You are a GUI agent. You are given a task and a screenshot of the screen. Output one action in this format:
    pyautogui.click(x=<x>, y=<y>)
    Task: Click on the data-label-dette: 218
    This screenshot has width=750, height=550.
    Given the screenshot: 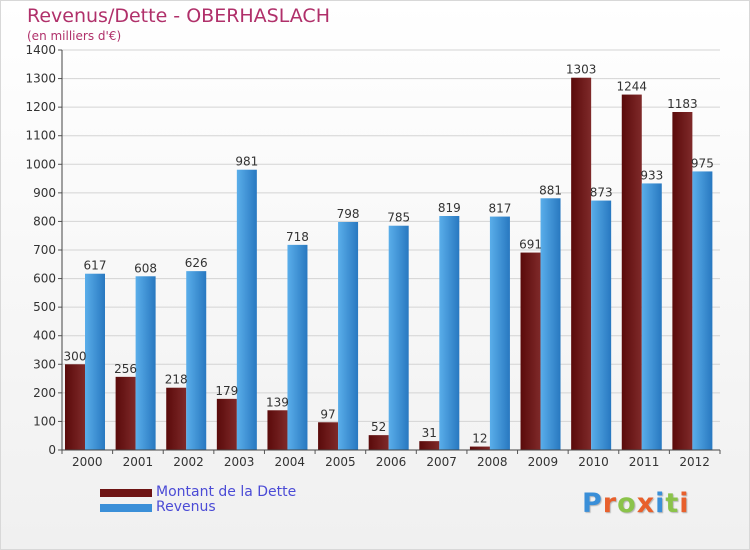 What is the action you would take?
    pyautogui.click(x=176, y=380)
    